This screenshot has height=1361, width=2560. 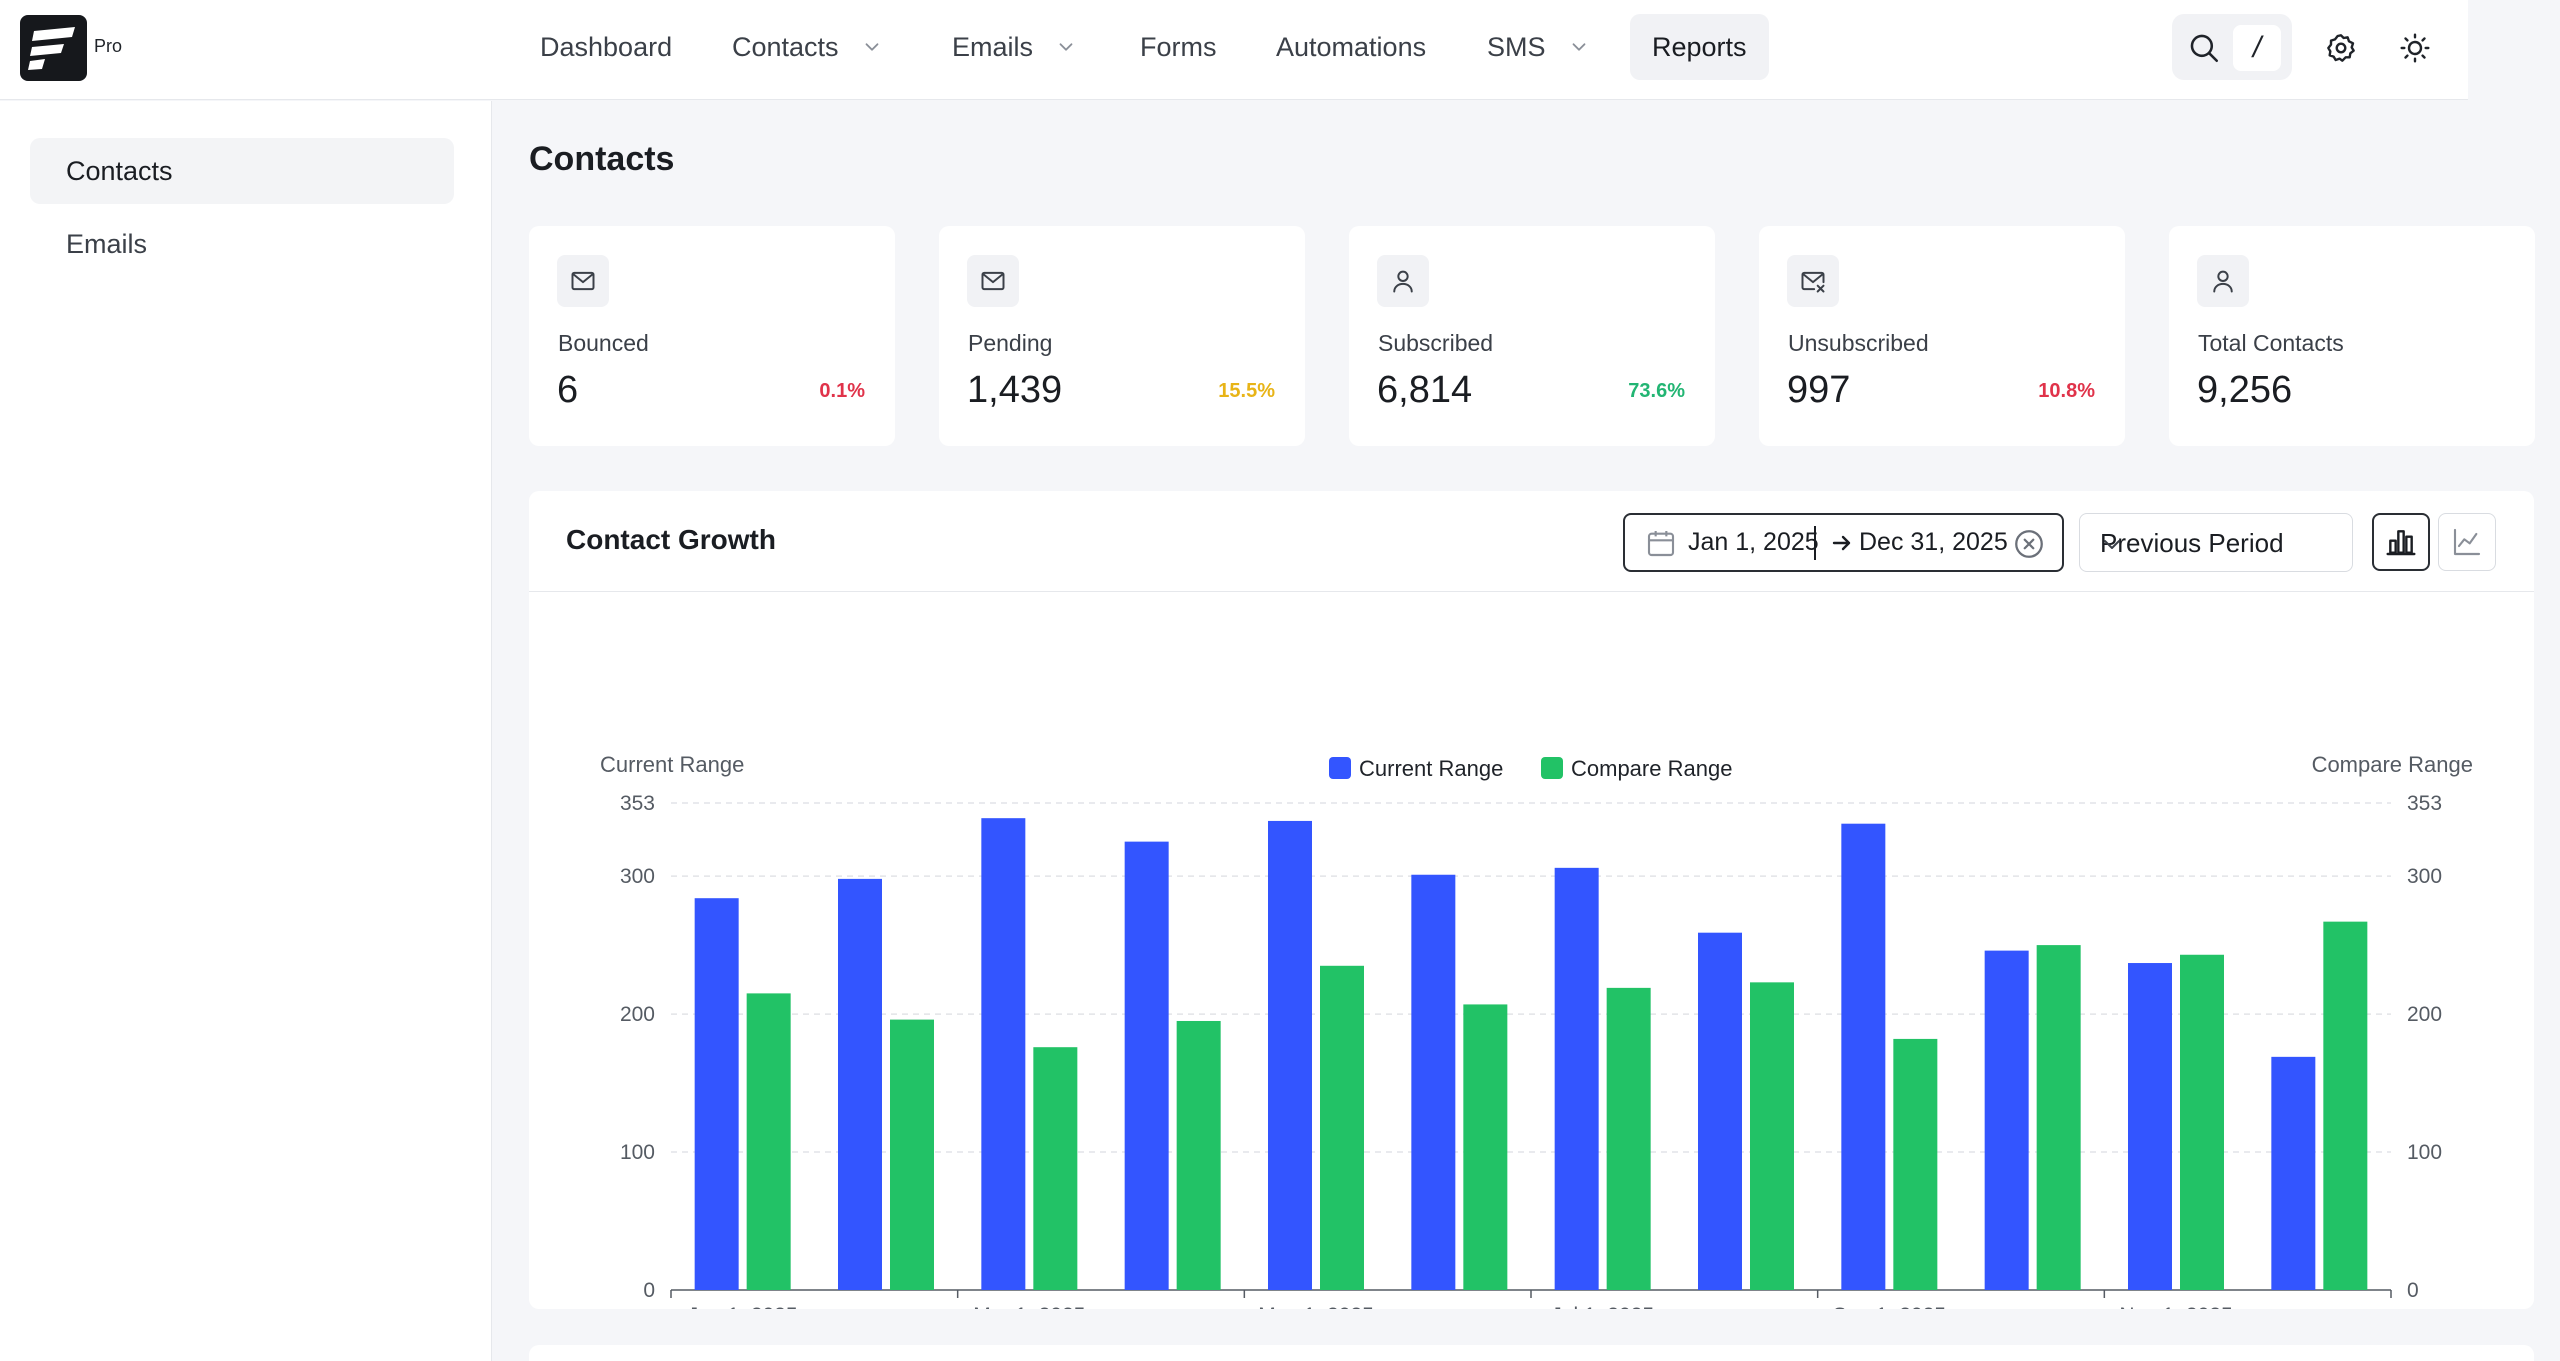 What do you see at coordinates (1753, 542) in the screenshot?
I see `date-start-input: Jan 1, 2025` at bounding box center [1753, 542].